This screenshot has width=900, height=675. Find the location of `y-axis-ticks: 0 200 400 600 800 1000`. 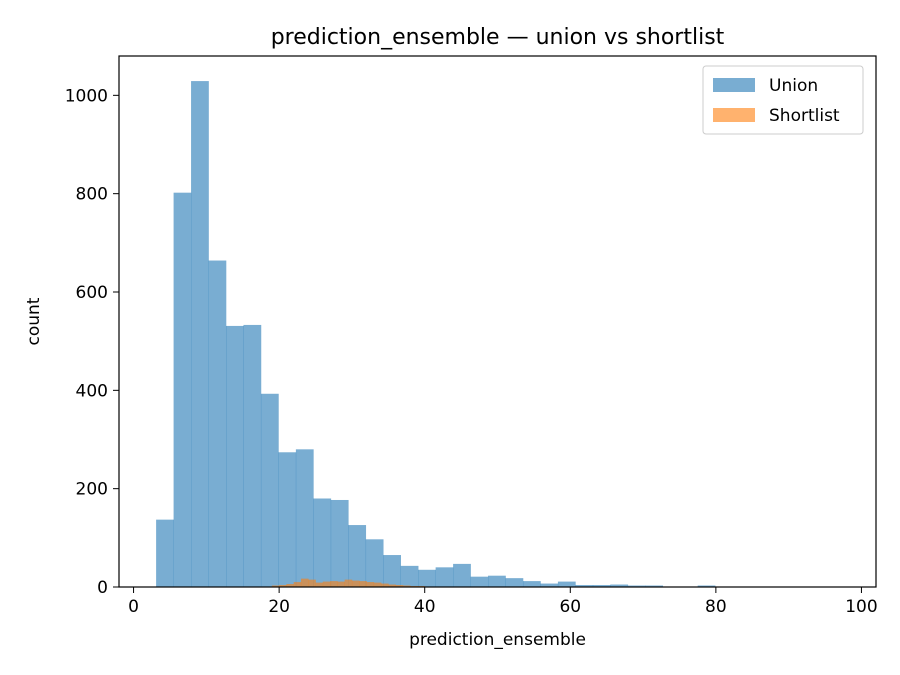

y-axis-ticks: 0 200 400 600 800 1000 is located at coordinates (92, 342).